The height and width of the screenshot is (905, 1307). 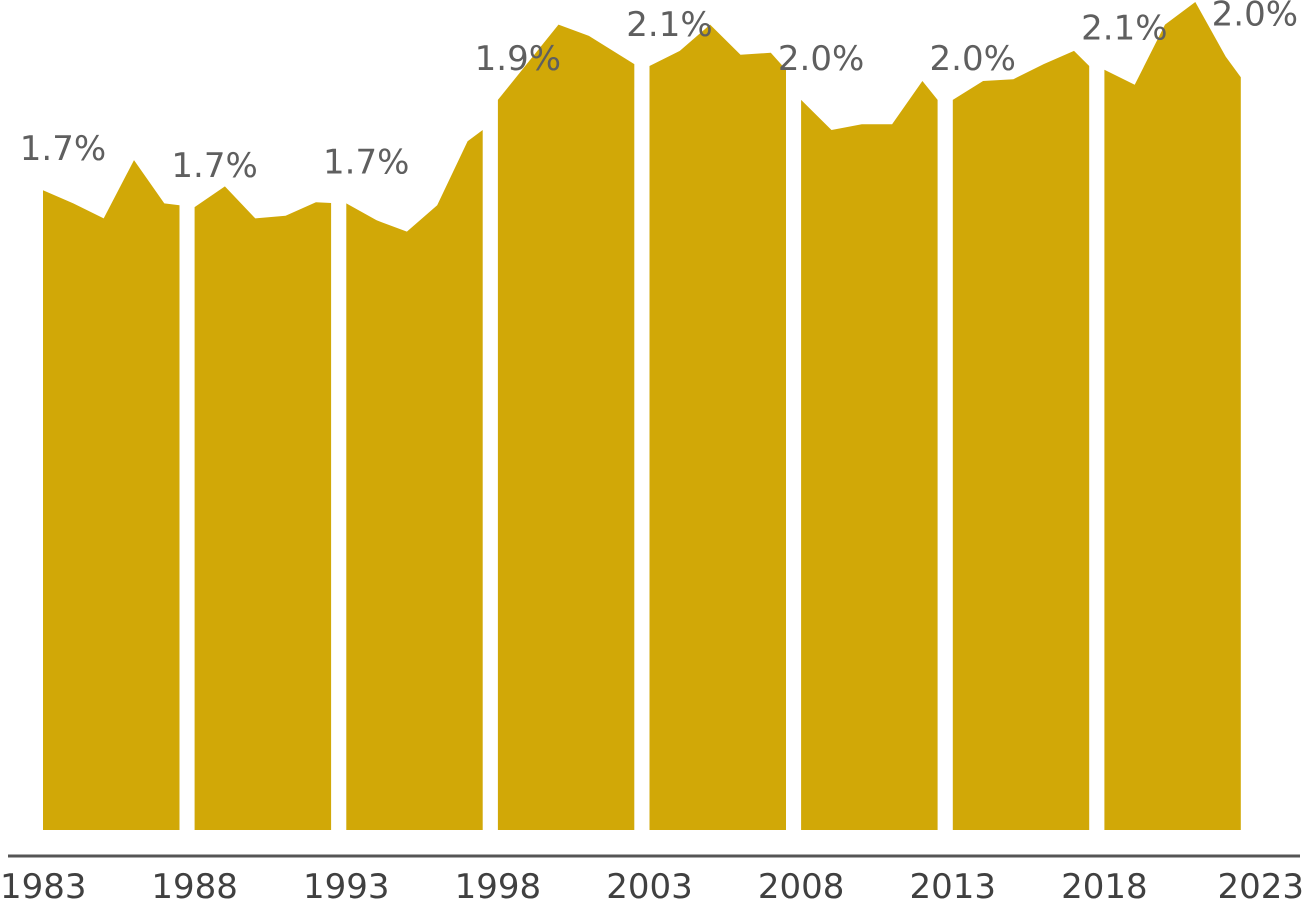 What do you see at coordinates (346, 886) in the screenshot?
I see `x-tick-label-1993: 1993` at bounding box center [346, 886].